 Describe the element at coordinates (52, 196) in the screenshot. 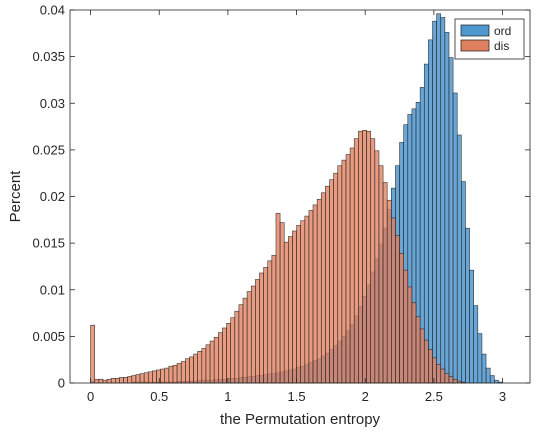

I see `y-tick-label: 0.02` at that location.